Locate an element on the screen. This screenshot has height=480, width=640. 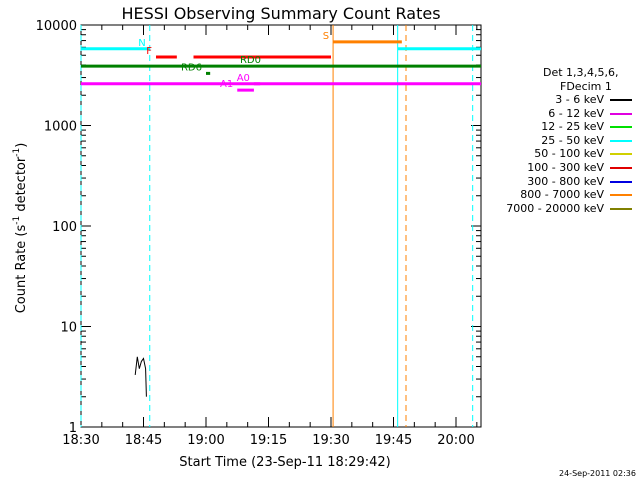
x-tick-label: 18:45 is located at coordinates (143, 440).